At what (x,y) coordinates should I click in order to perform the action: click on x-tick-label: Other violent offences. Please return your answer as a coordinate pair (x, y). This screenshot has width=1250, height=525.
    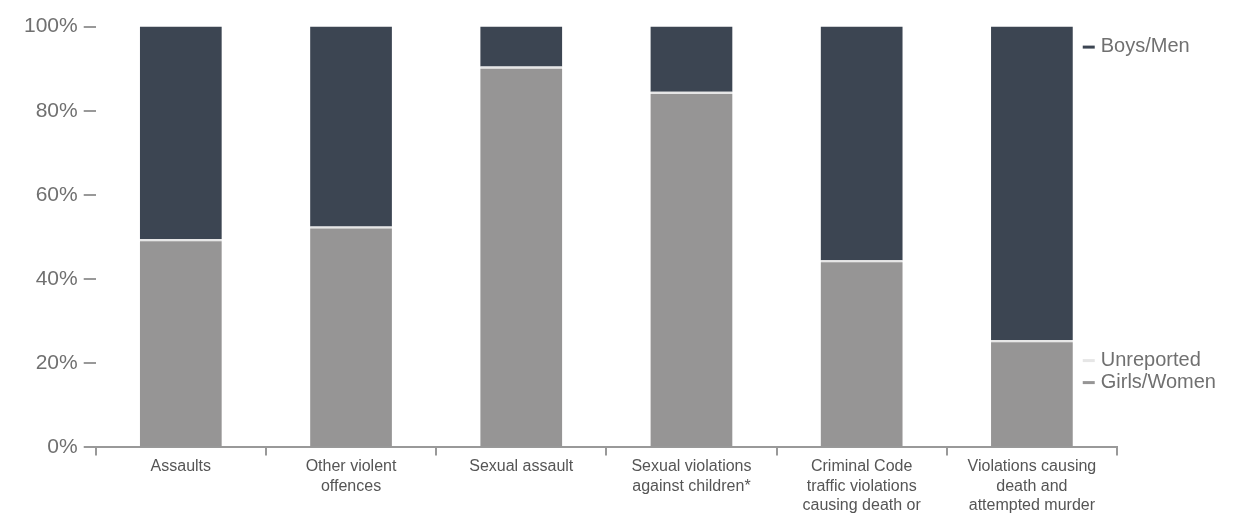
    Looking at the image, I should click on (351, 475).